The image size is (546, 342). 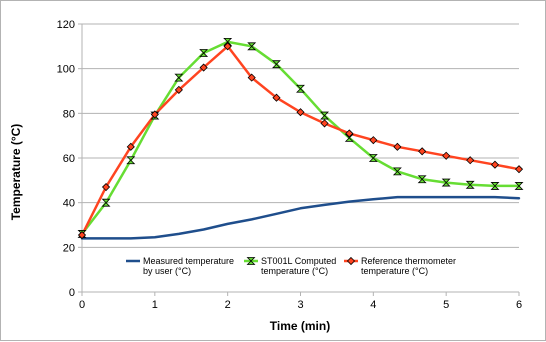 I want to click on y-tick-label: 0, so click(x=72, y=293).